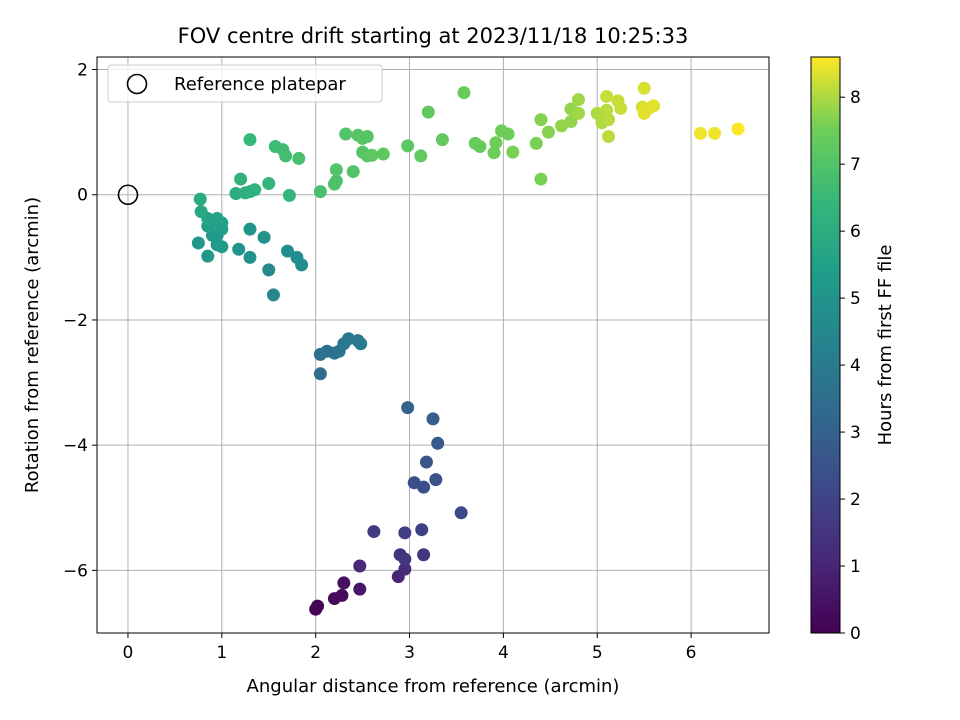  Describe the element at coordinates (855, 165) in the screenshot. I see `colorbar-tick-label: 7` at that location.